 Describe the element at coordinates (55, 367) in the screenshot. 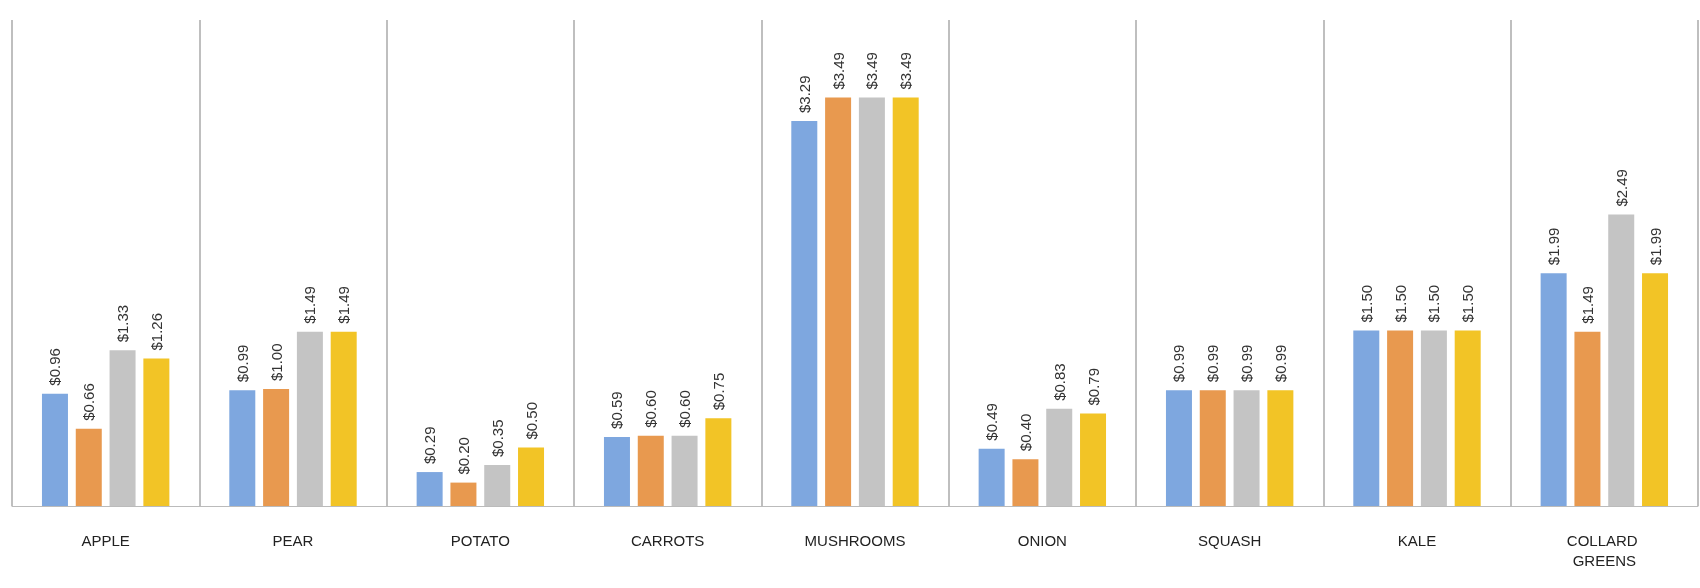

I see `data-label: $0.96` at that location.